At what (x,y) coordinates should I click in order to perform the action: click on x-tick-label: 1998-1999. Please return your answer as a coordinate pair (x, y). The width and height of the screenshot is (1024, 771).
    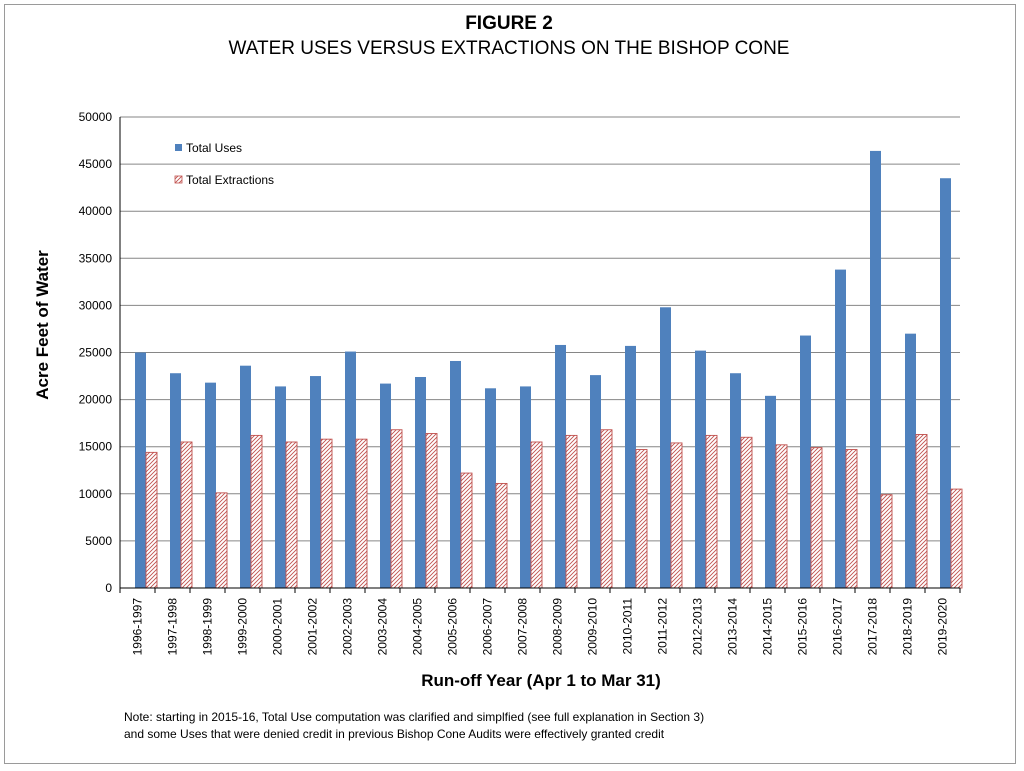
    Looking at the image, I should click on (208, 627).